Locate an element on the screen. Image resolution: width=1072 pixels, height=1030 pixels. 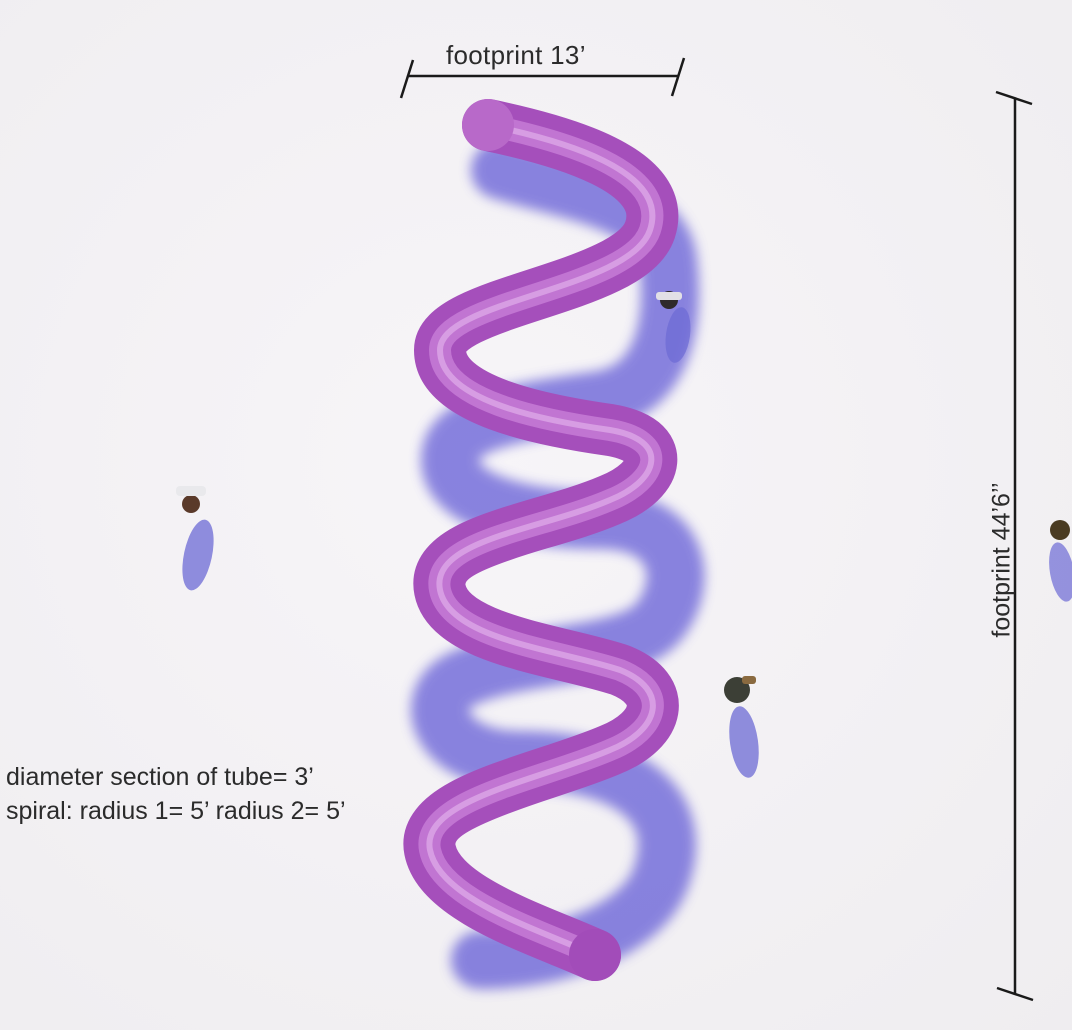
length-dimension-label: footprint 44’6’’ is located at coordinates (1001, 560).